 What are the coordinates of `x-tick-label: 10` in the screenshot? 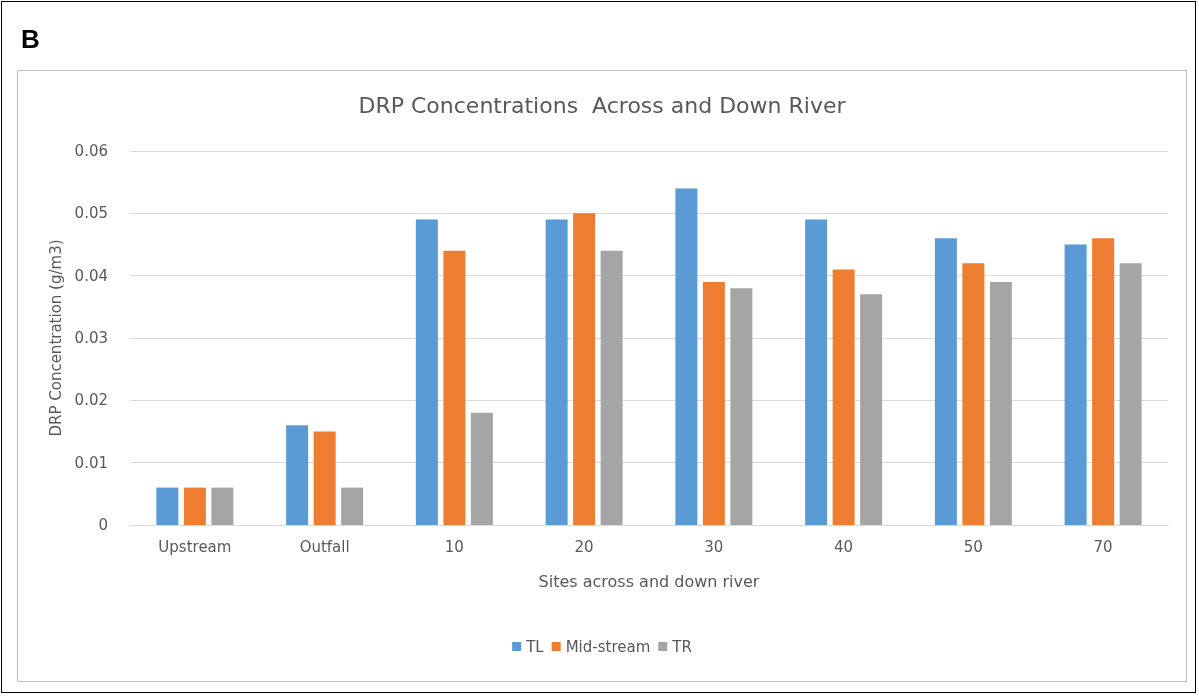 It's located at (454, 546).